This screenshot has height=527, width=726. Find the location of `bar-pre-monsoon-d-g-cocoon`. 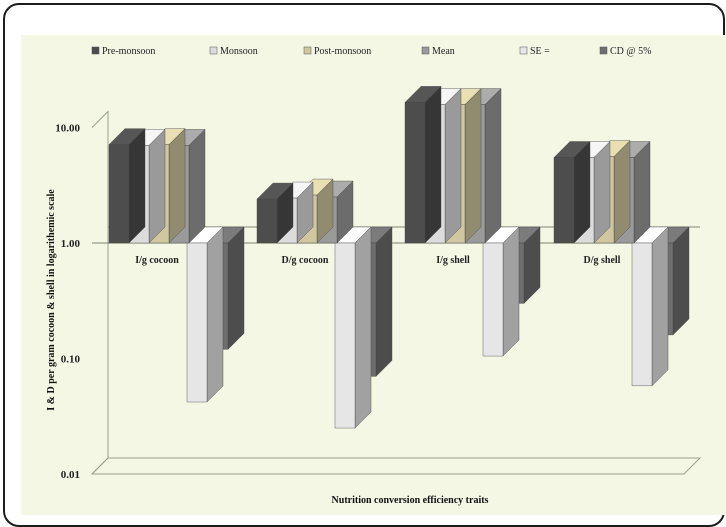

bar-pre-monsoon-d-g-cocoon is located at coordinates (275, 213).